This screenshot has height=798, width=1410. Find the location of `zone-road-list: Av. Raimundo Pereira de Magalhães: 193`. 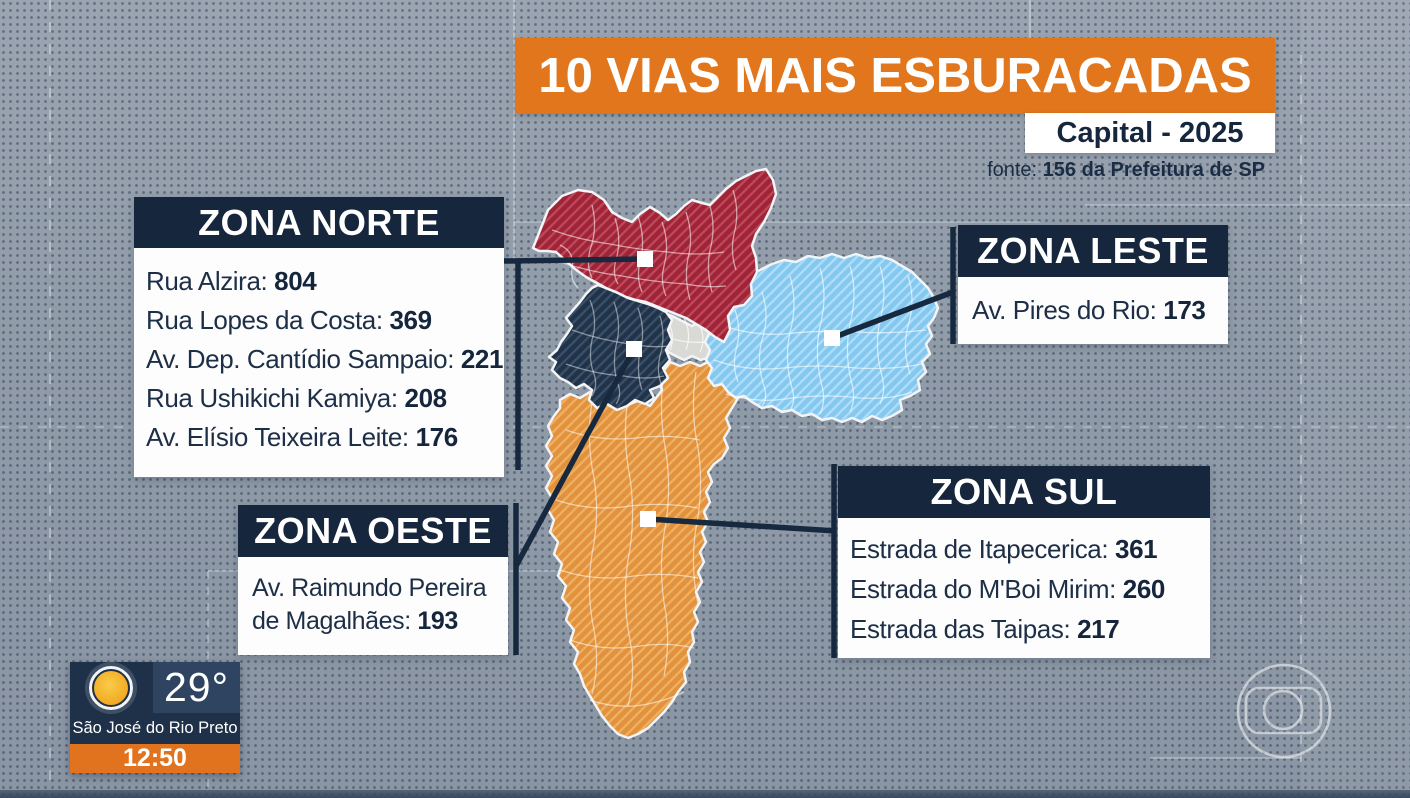

zone-road-list: Av. Raimundo Pereira de Magalhães: 193 is located at coordinates (373, 606).